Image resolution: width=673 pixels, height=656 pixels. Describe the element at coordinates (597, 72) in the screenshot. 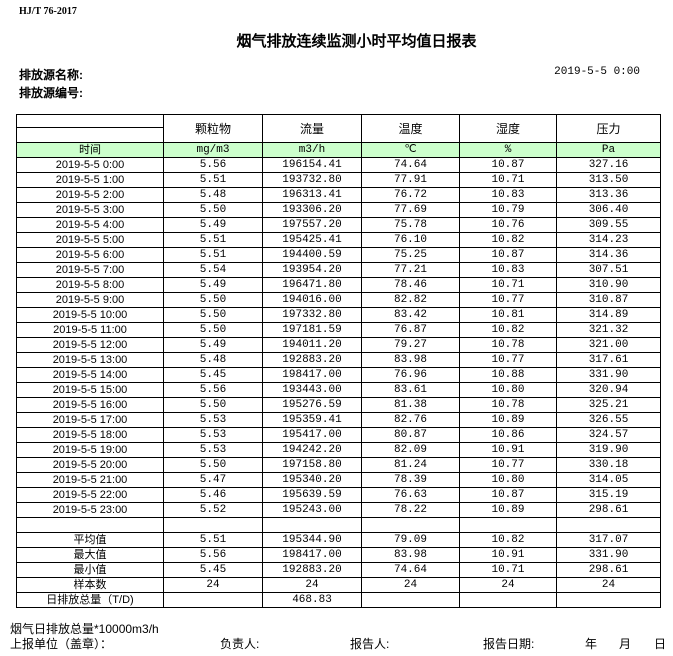

I see `report-datetime: 2019-5-5 0:00` at that location.